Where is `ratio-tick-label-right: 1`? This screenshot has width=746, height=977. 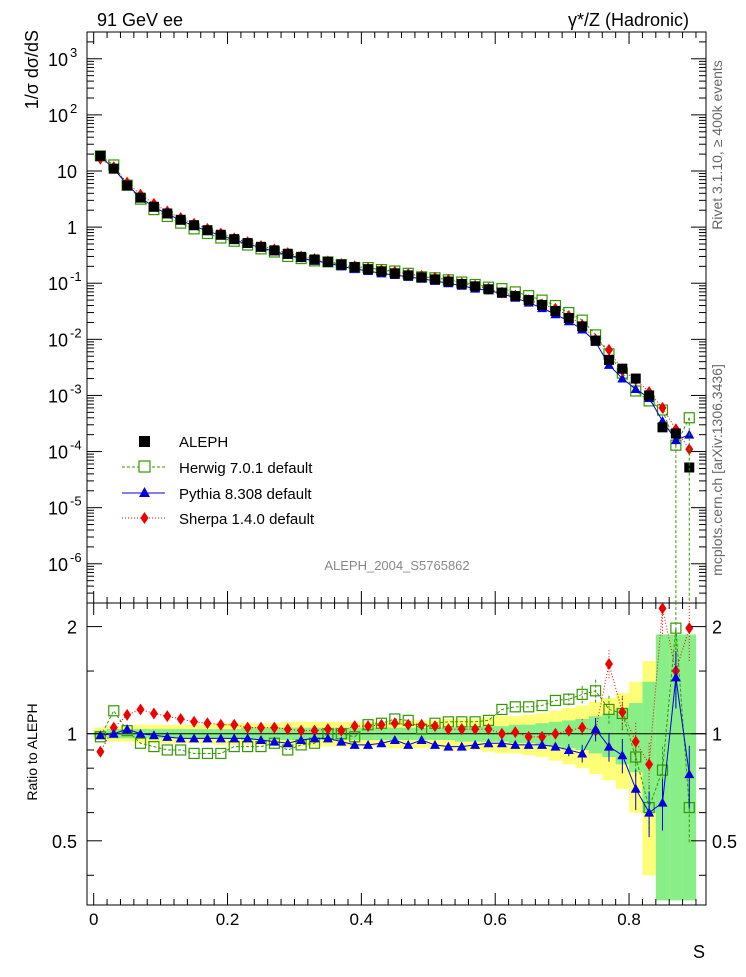 ratio-tick-label-right: 1 is located at coordinates (717, 735).